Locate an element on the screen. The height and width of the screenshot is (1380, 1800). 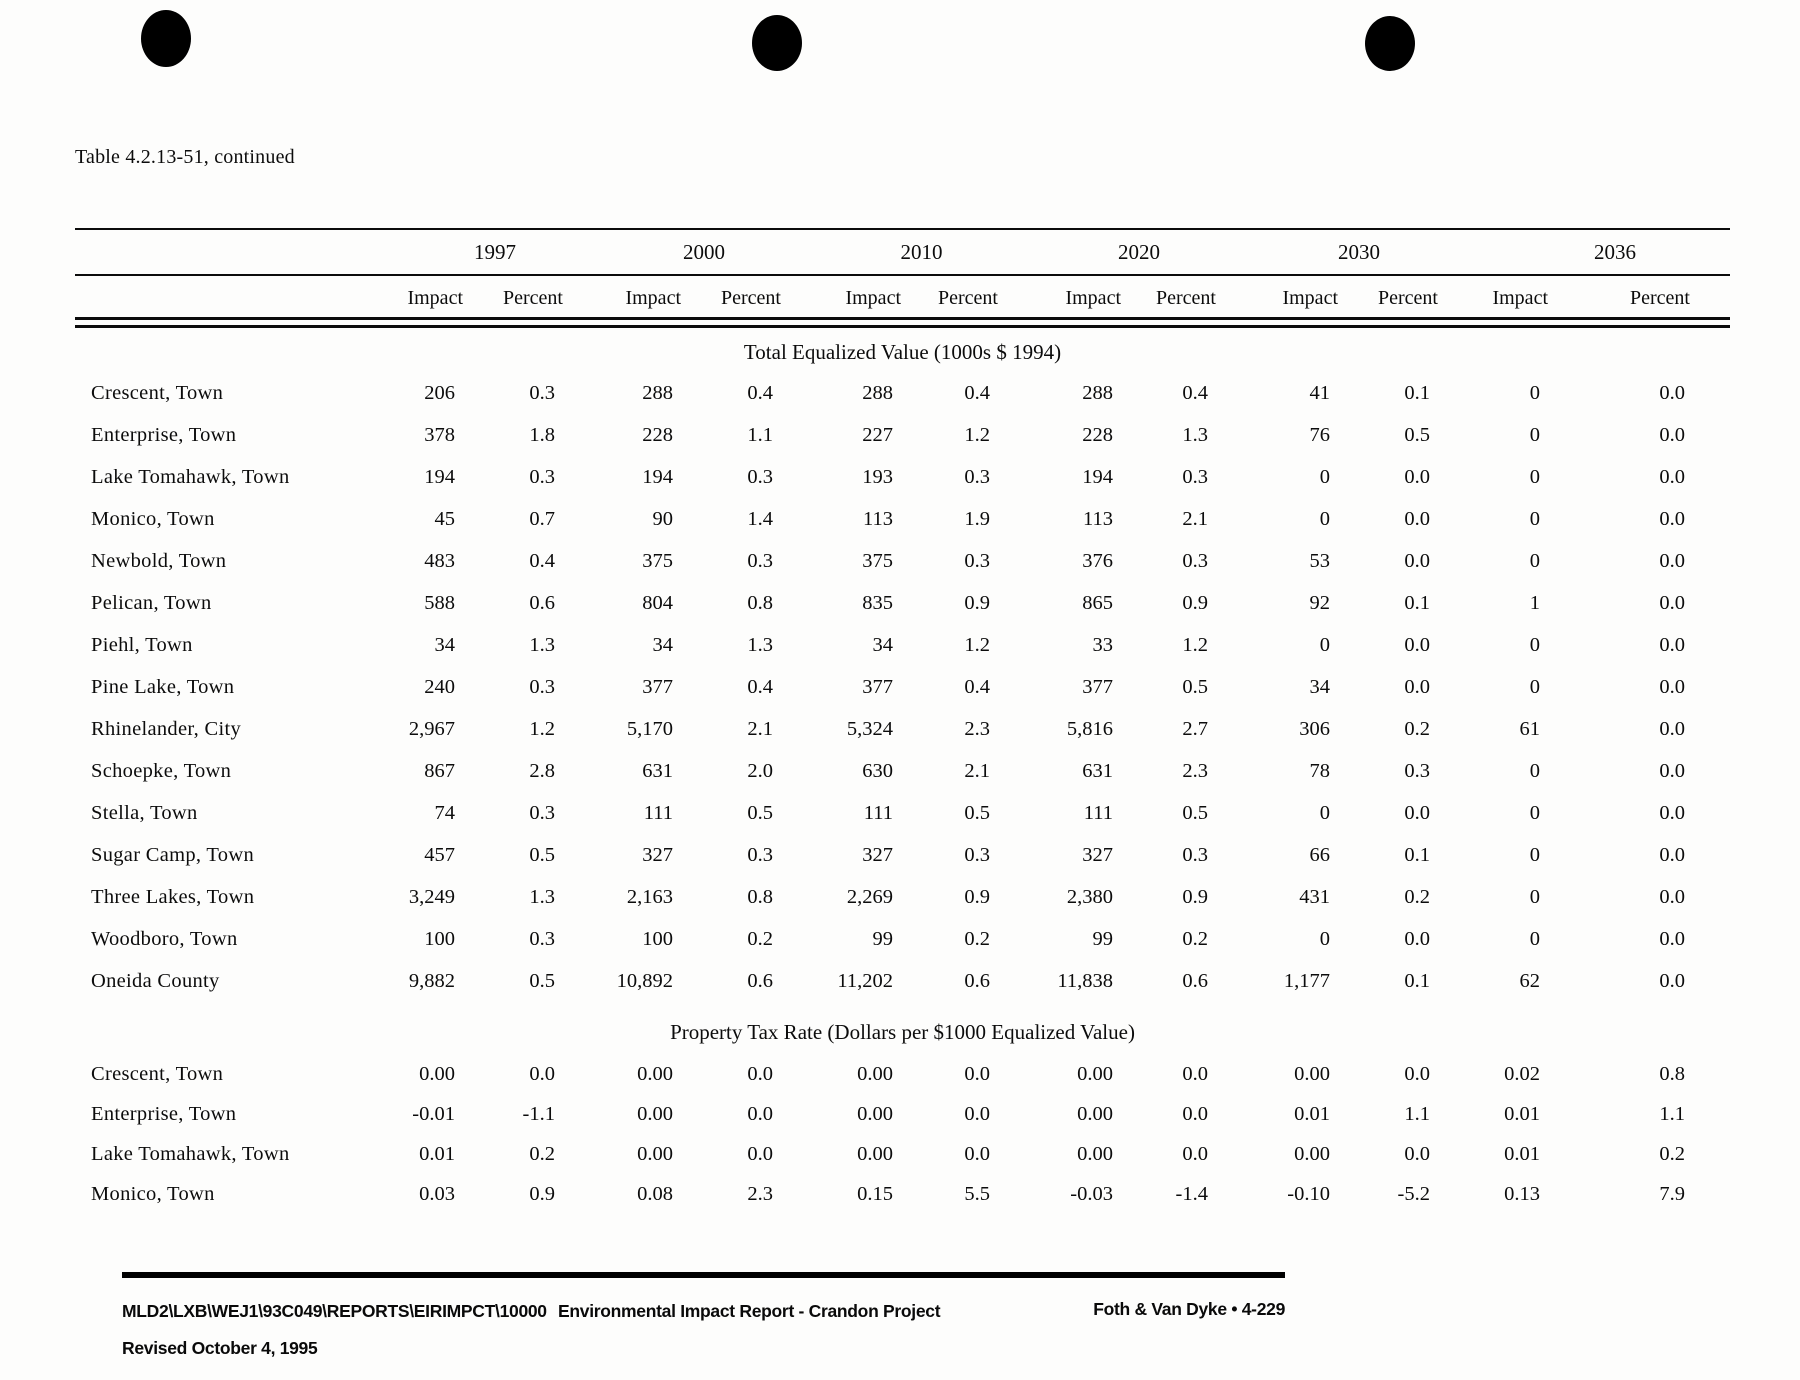
impact-cell: 0.03 is located at coordinates (437, 1194).